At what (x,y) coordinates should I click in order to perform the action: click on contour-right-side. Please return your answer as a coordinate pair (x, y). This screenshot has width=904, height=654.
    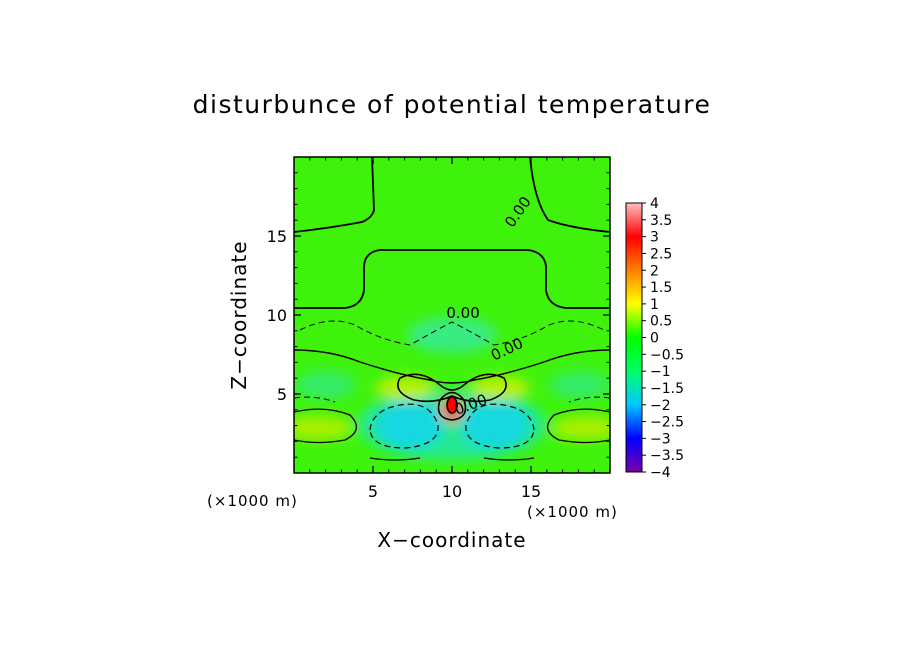
    Looking at the image, I should click on (589, 399).